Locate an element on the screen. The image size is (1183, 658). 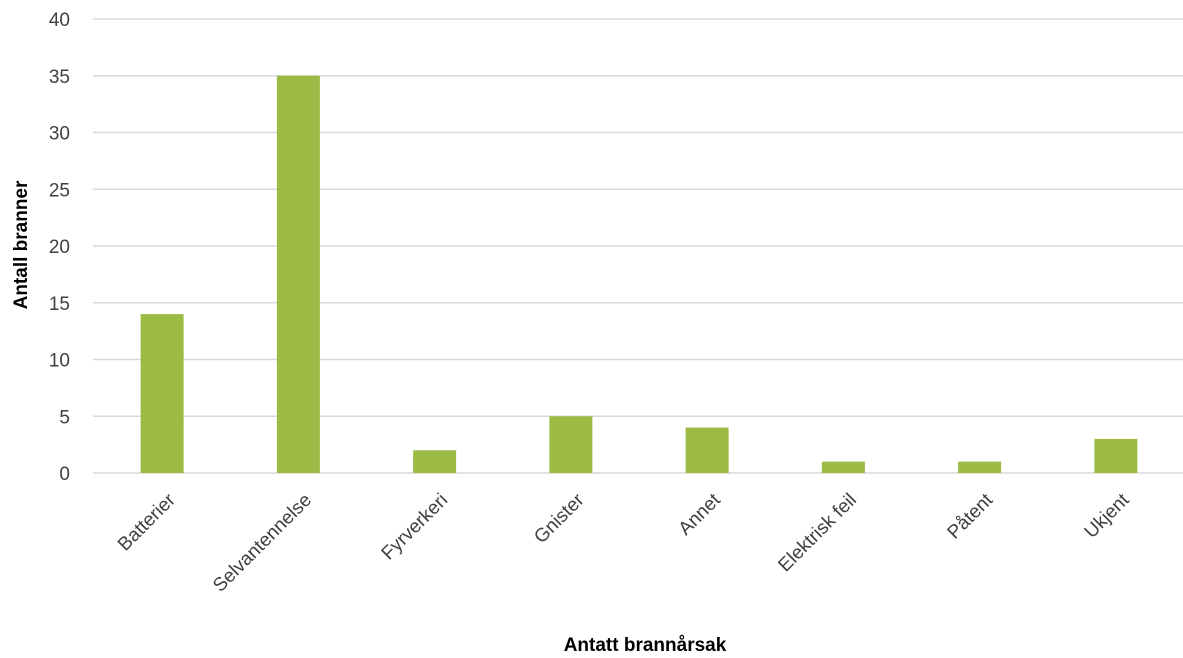
y-tick-label: 20 is located at coordinates (59, 247).